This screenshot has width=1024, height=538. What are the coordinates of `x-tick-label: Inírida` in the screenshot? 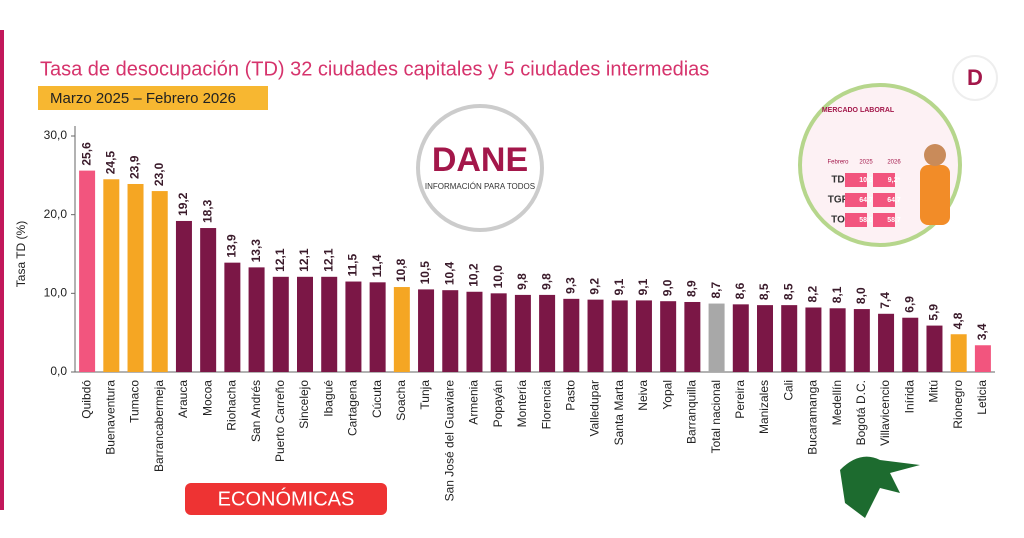 It's located at (909, 397).